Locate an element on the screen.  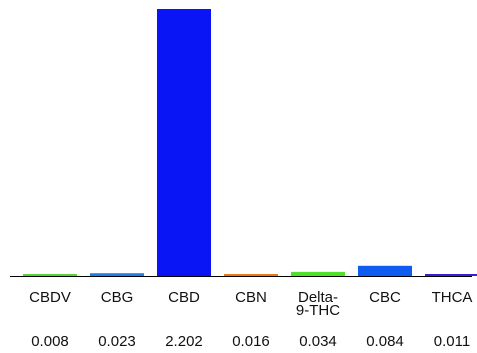
value-label-4: 0.034 is located at coordinates (318, 341).